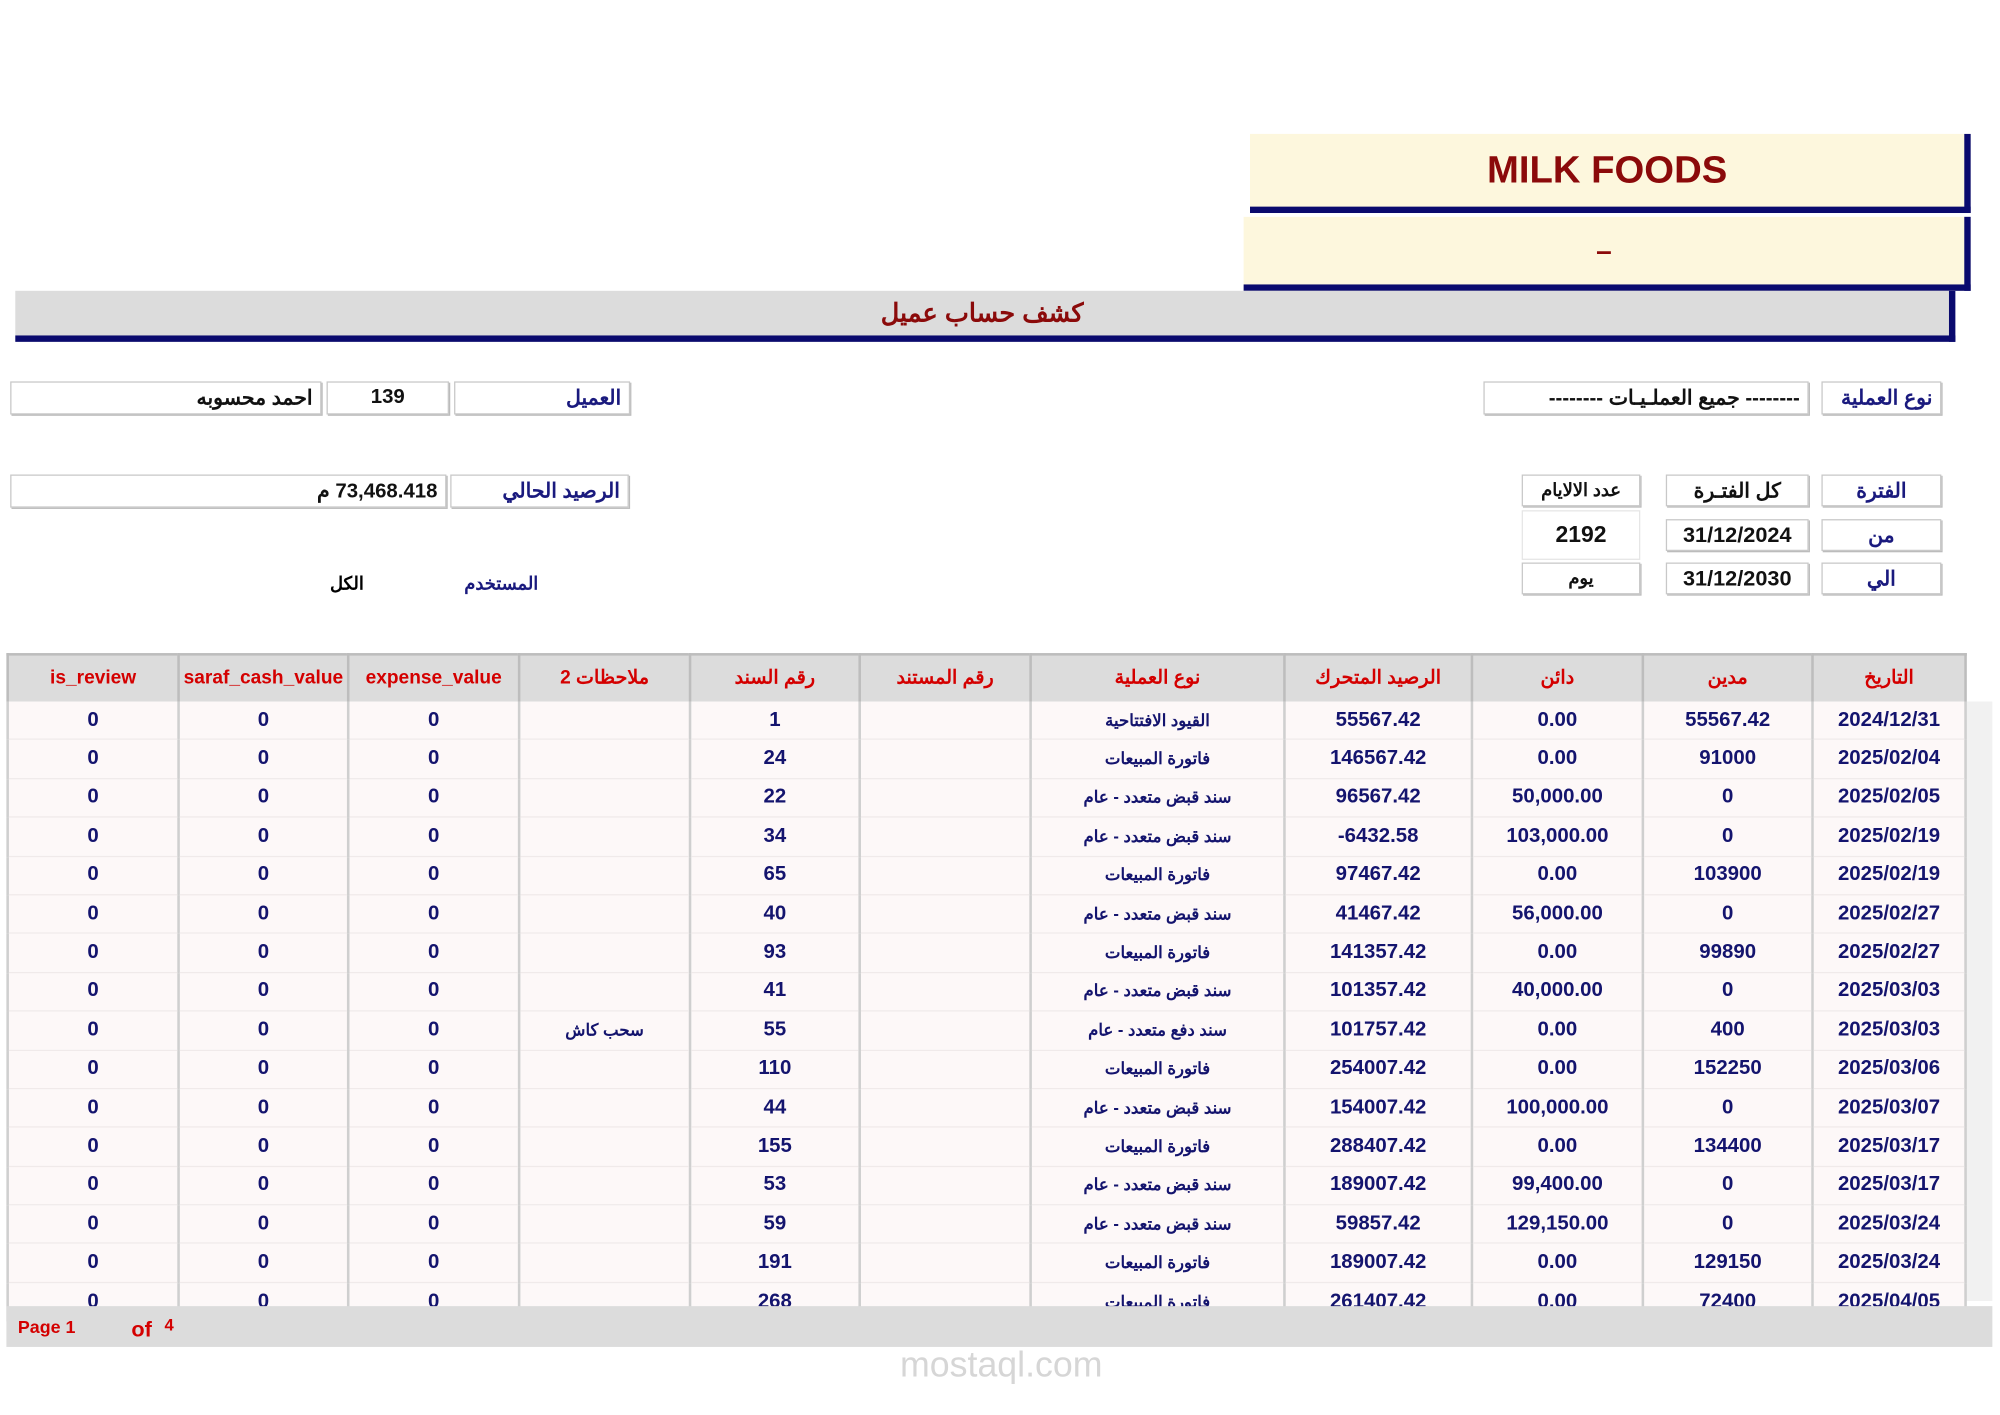 The image size is (2000, 1415). What do you see at coordinates (169, 1325) in the screenshot?
I see `total-pages: 4` at bounding box center [169, 1325].